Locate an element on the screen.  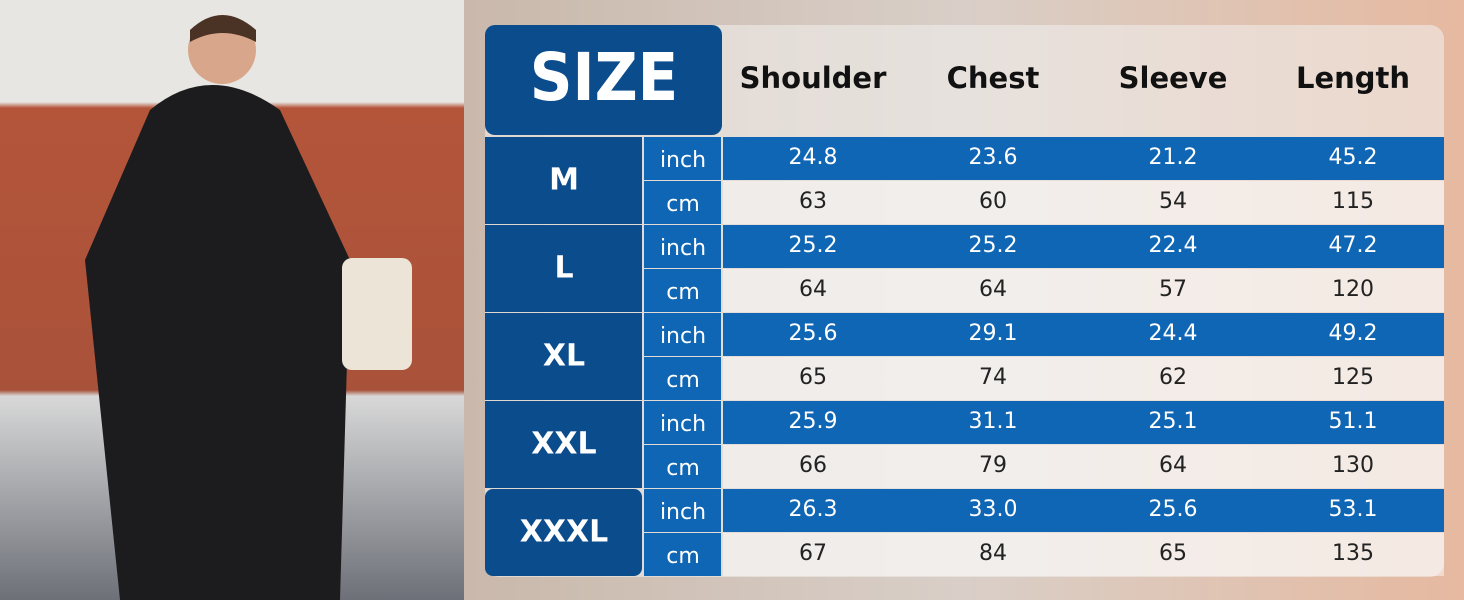
value: 25.9 is located at coordinates (813, 421).